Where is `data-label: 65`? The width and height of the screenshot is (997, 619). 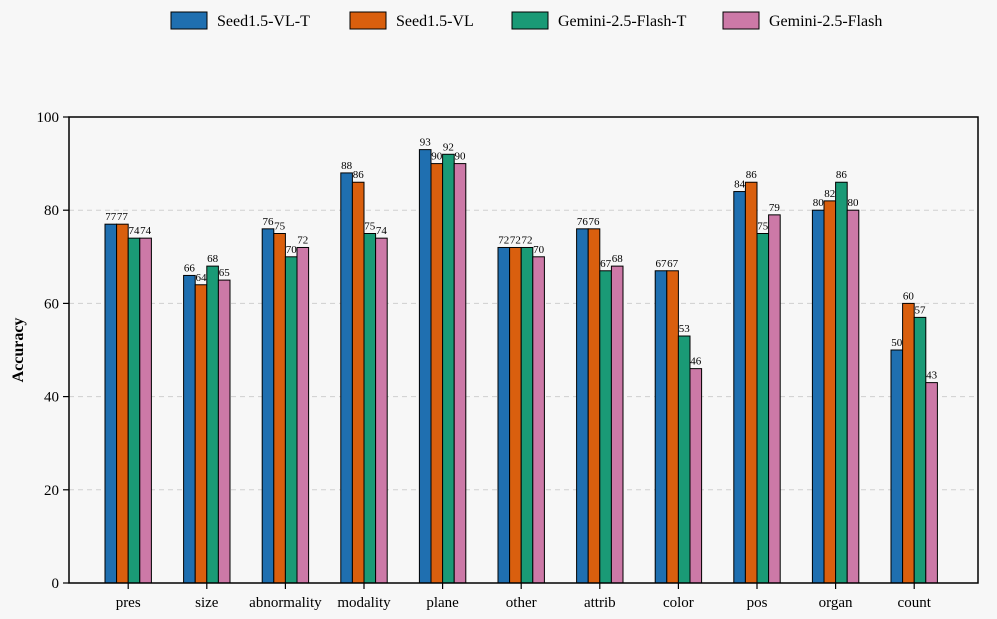 data-label: 65 is located at coordinates (225, 273).